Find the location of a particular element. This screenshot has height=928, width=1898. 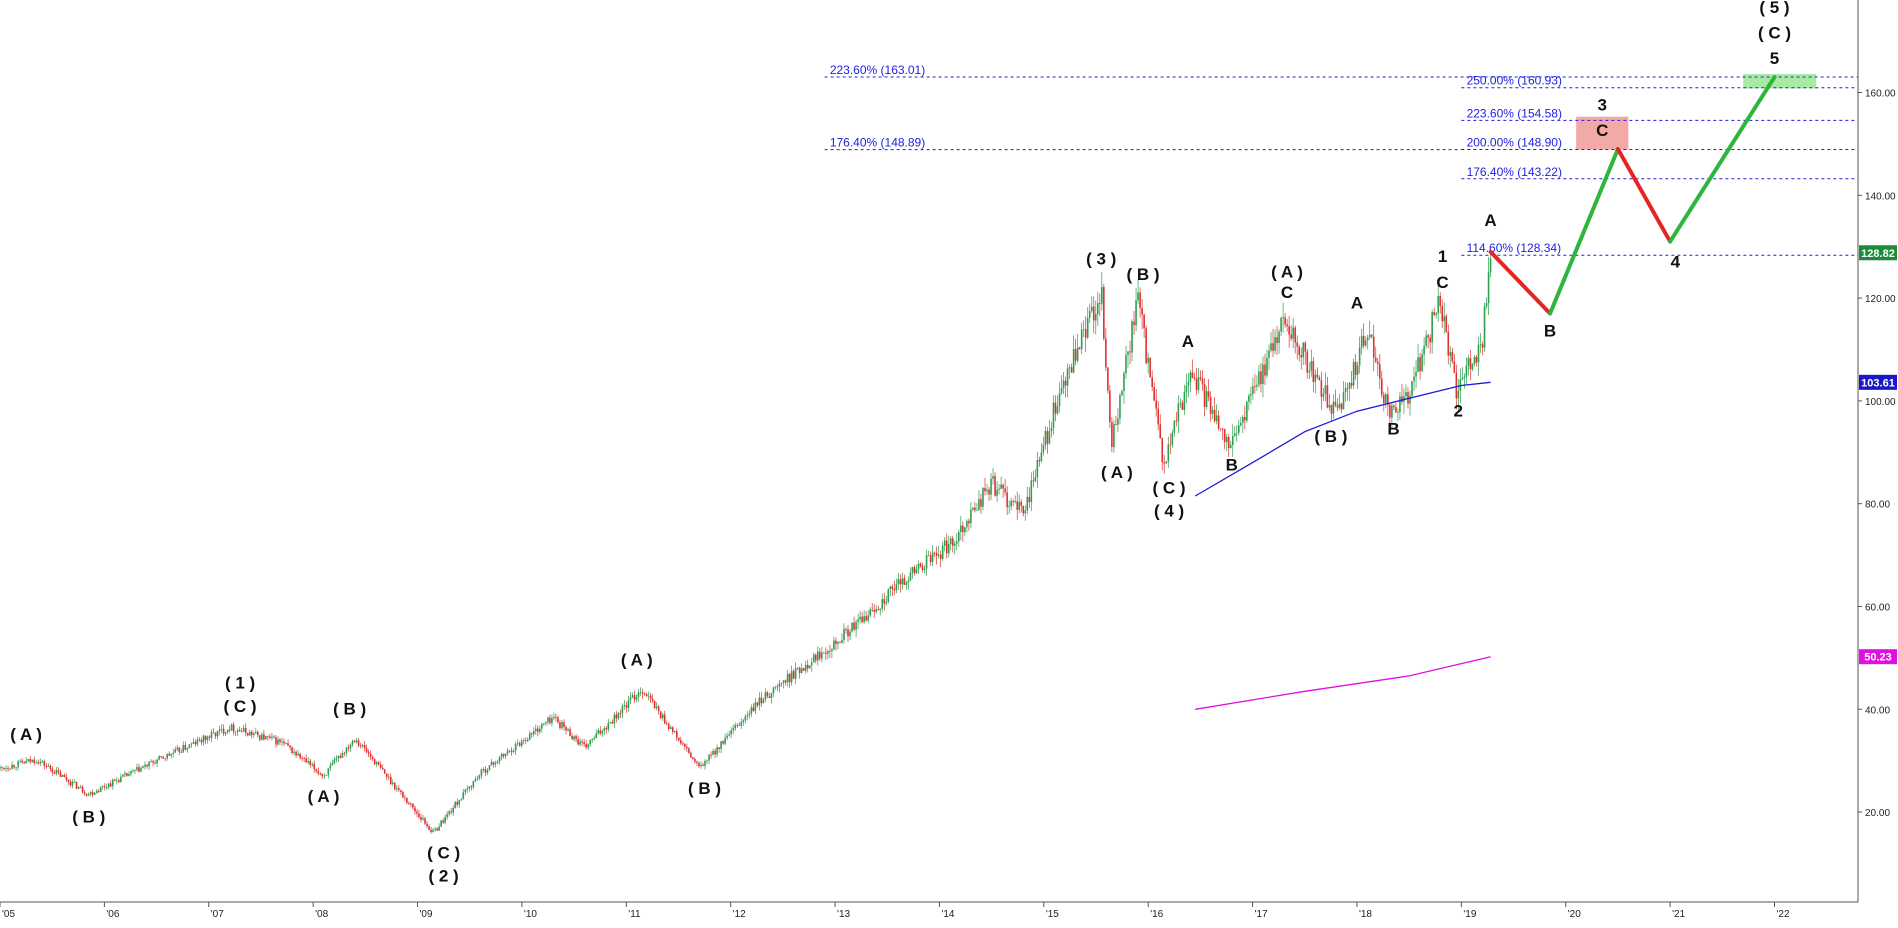

wave-label: C is located at coordinates (1602, 130).